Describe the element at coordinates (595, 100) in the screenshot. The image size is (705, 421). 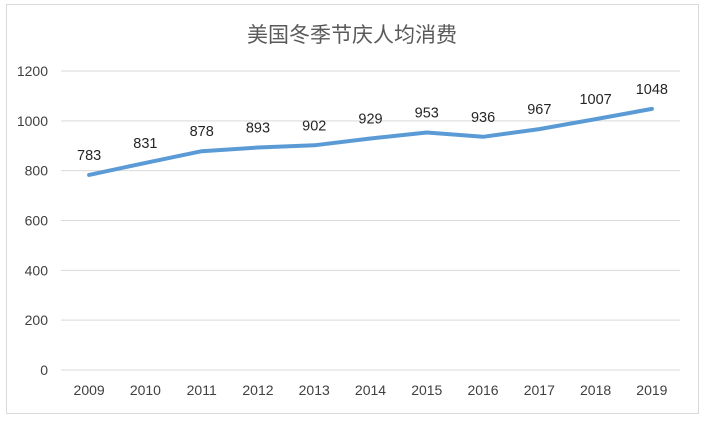
I see `data-label: 1007` at that location.